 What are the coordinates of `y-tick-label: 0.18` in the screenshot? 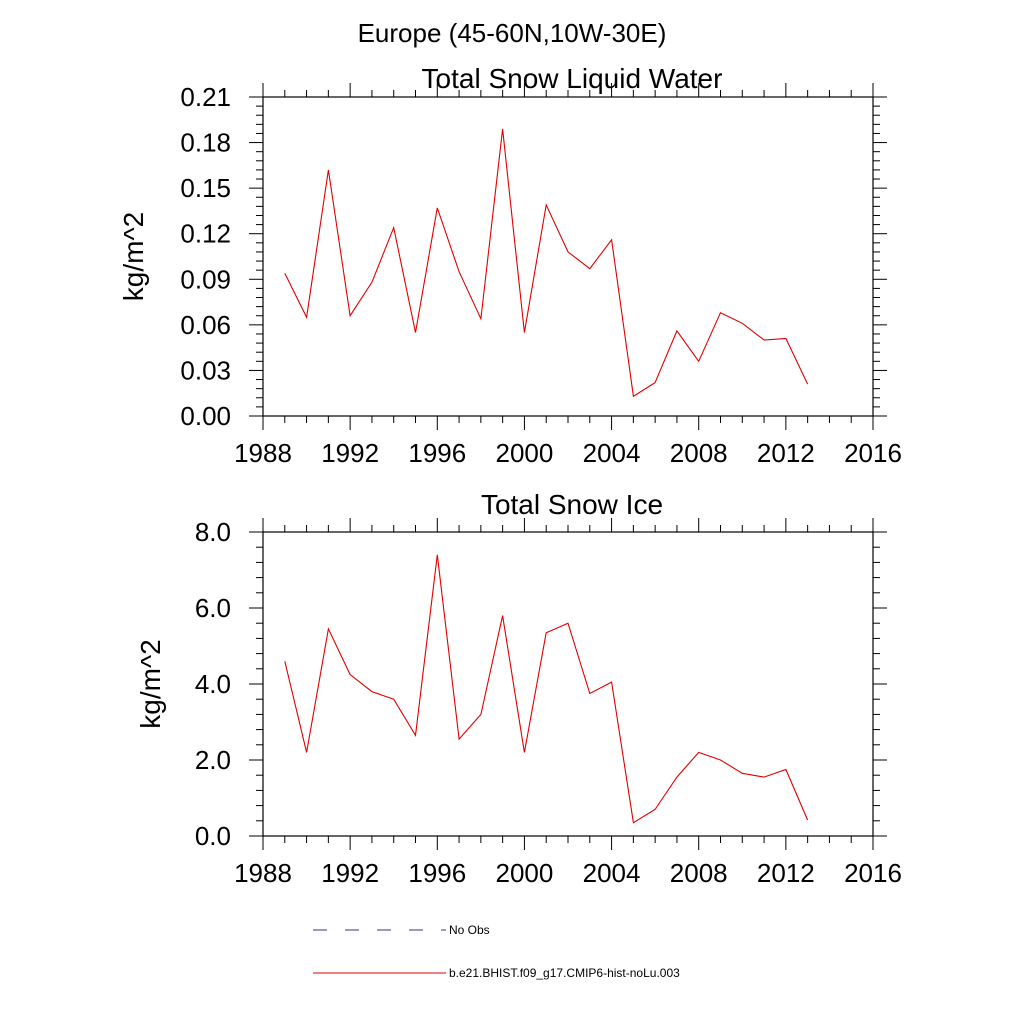 It's located at (205, 143).